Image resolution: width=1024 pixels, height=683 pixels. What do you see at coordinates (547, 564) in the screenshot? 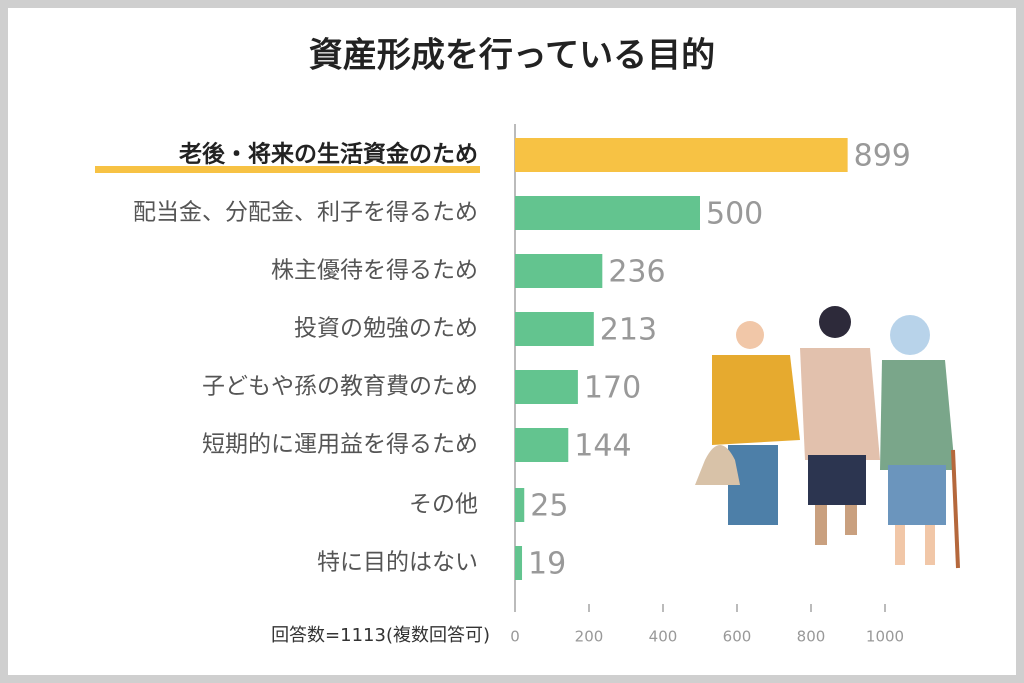
I see `value-label: 19` at bounding box center [547, 564].